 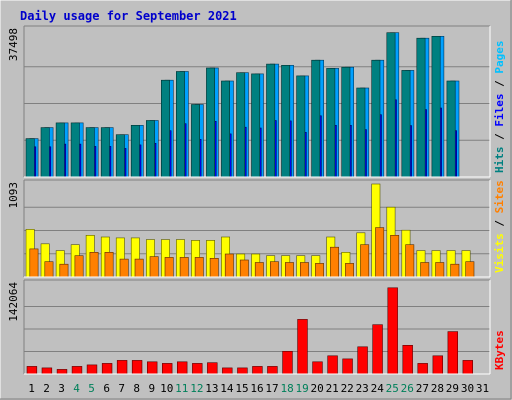 What do you see at coordinates (211, 388) in the screenshot?
I see `x-tick-label-day-13: 13` at bounding box center [211, 388].